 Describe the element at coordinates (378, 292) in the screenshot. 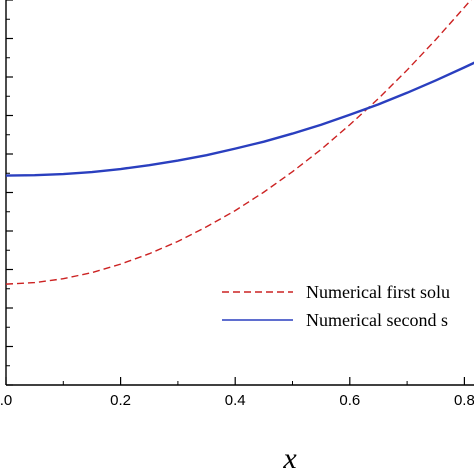

I see `legend-label: Numerical first solu` at that location.